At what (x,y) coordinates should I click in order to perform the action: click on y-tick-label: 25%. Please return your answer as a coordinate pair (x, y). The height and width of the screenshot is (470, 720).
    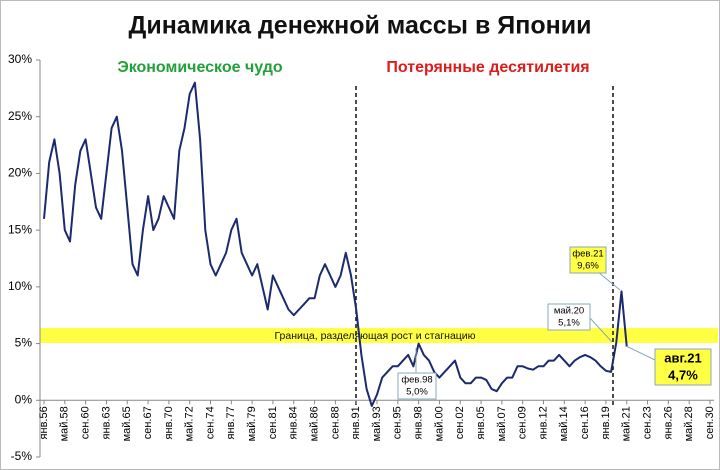
    Looking at the image, I should click on (20, 116).